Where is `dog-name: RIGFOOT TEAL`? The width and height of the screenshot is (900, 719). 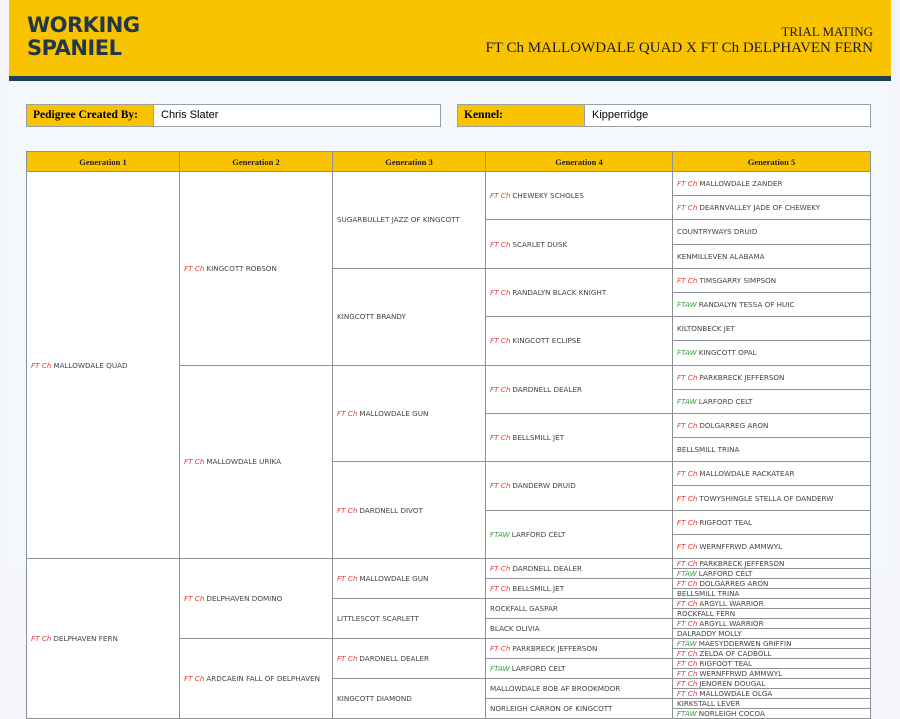 dog-name: RIGFOOT TEAL is located at coordinates (726, 522).